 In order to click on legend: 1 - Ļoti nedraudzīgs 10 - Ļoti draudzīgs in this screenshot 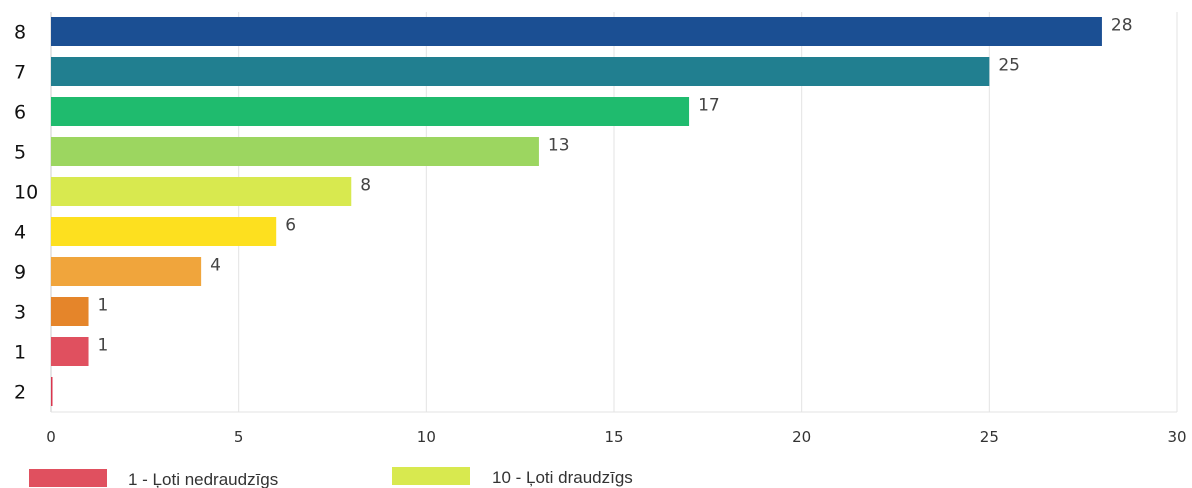, I will do `click(331, 477)`.